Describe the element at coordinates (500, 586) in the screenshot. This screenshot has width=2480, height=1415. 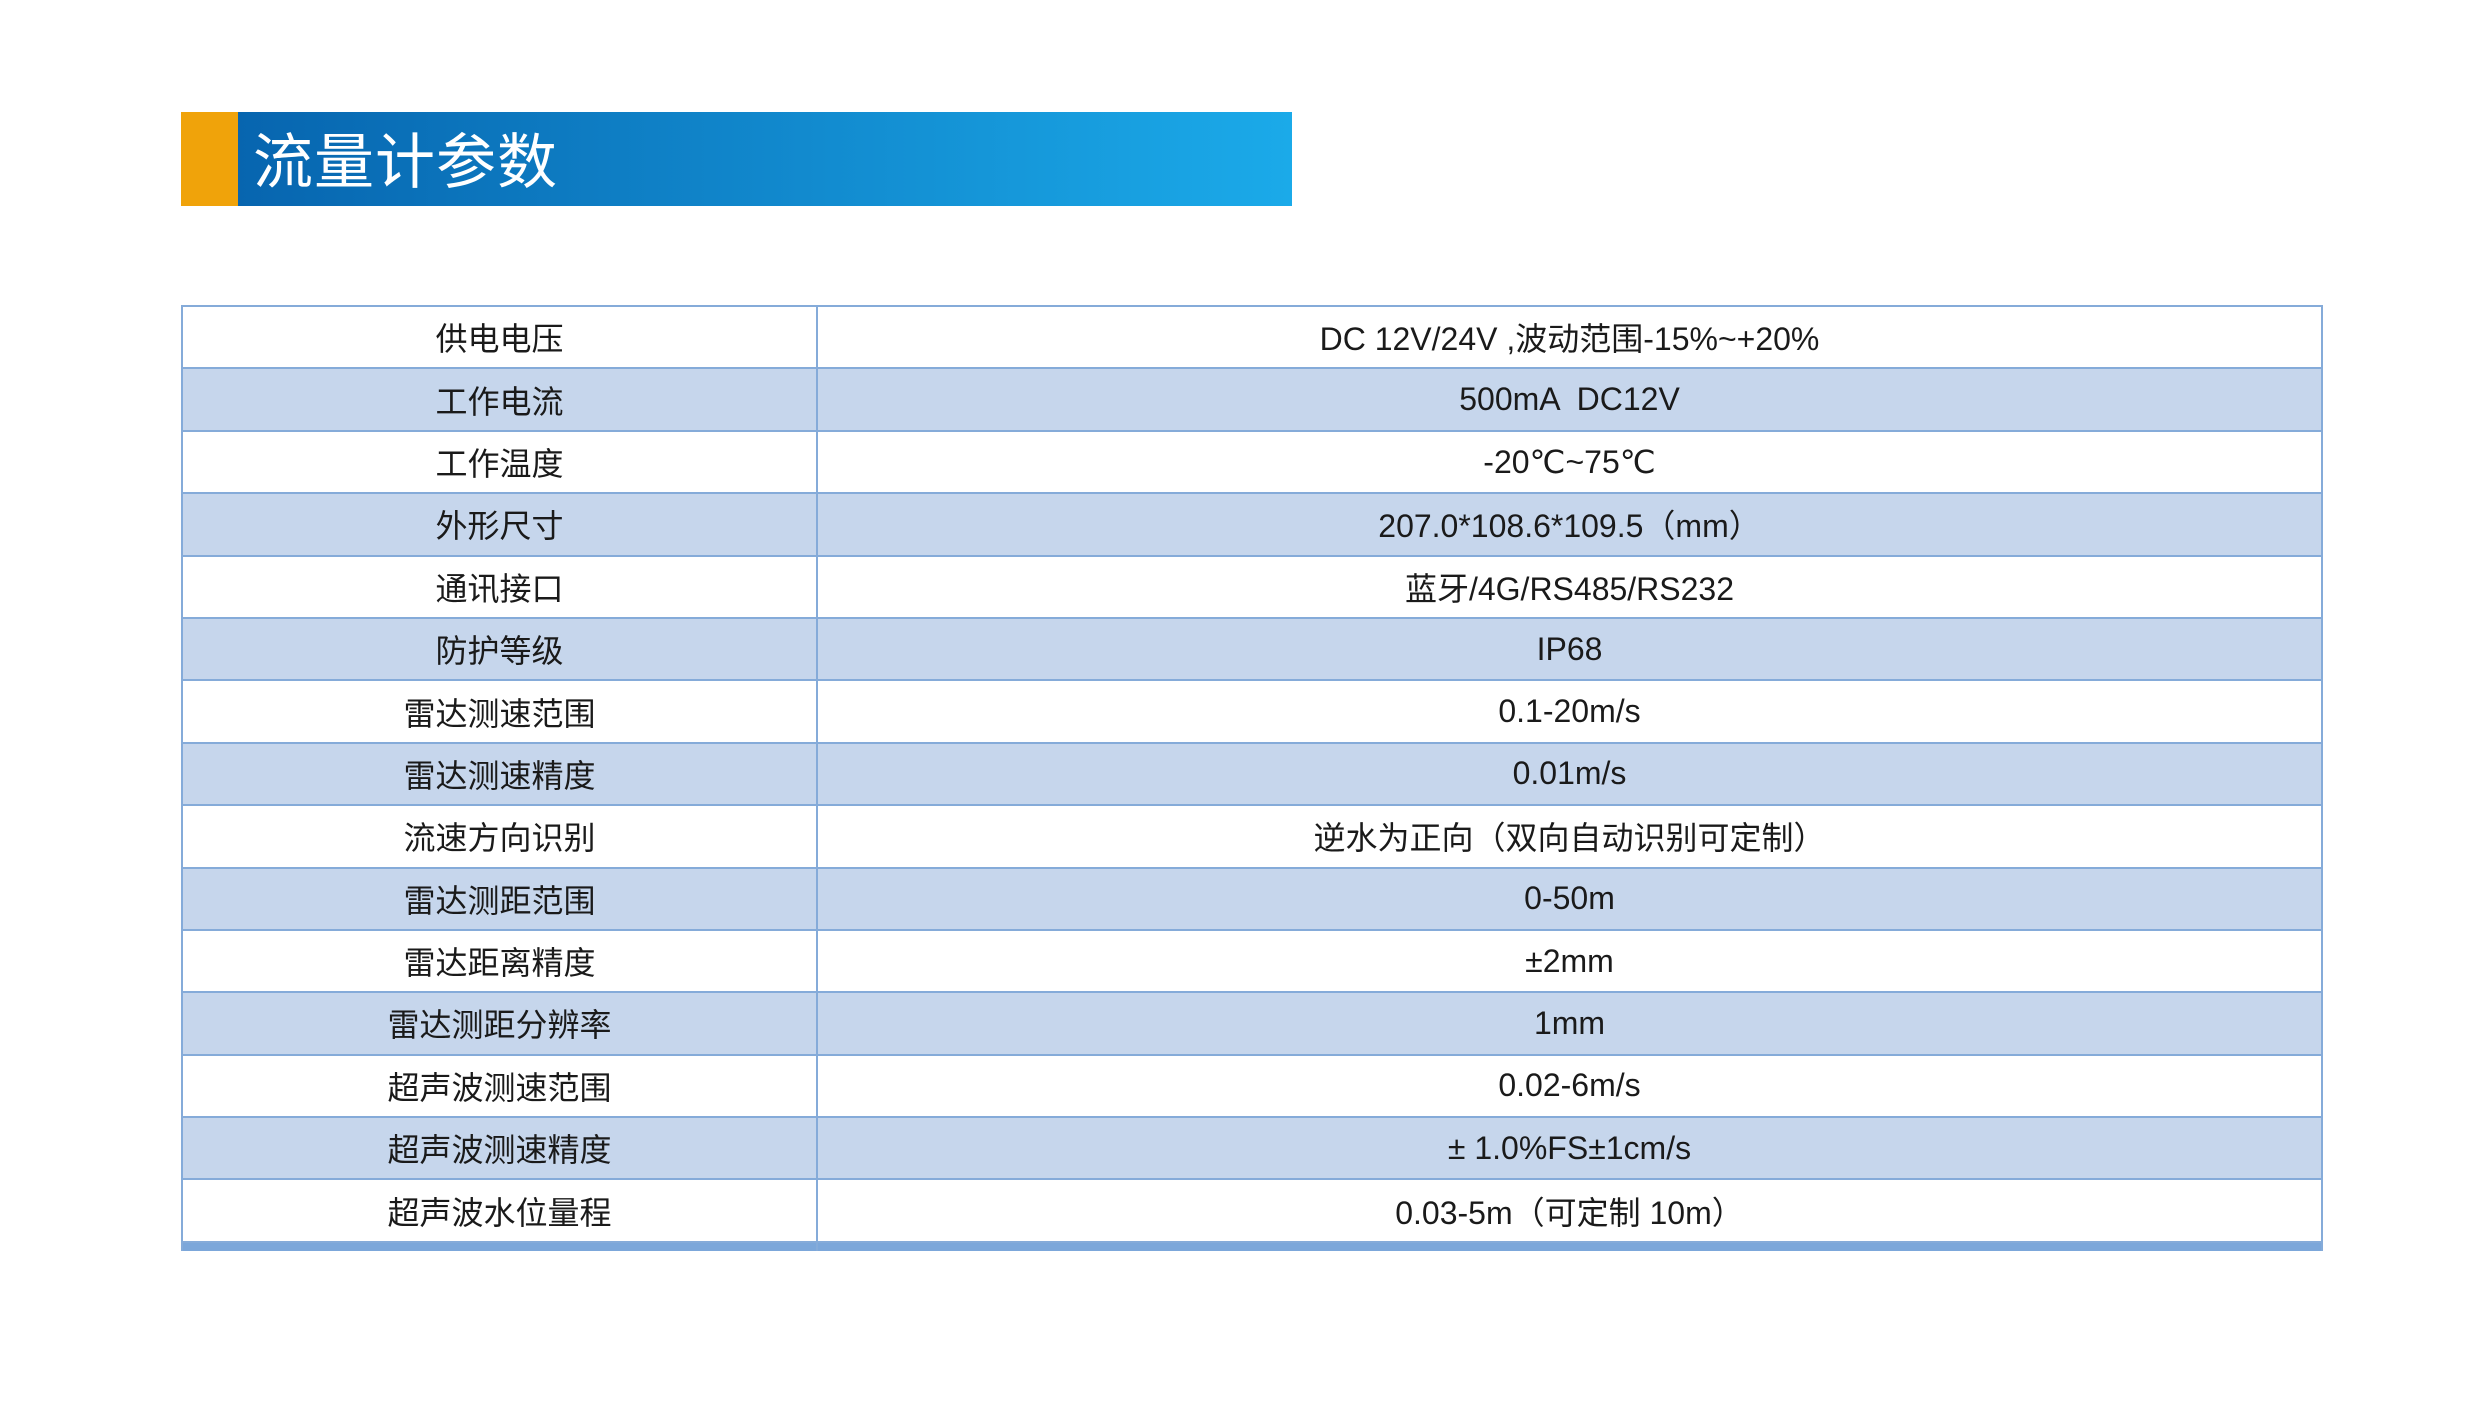
I see `row-label: 通讯接口` at that location.